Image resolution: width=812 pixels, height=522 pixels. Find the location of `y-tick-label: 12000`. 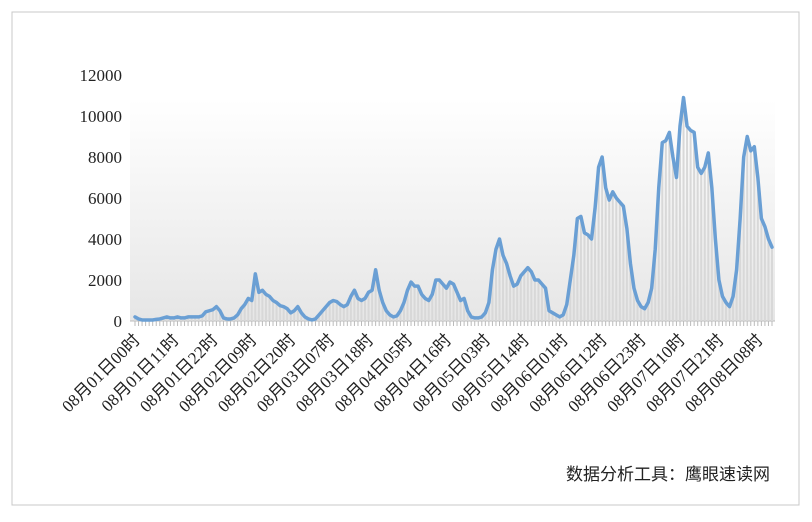

y-tick-label: 12000 is located at coordinates (101, 75).